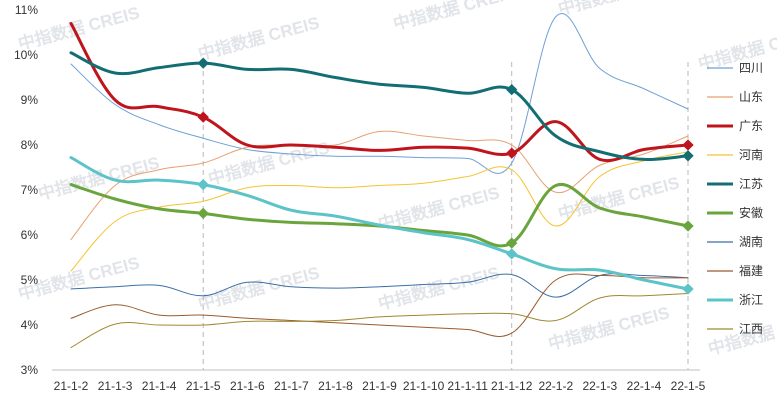 This screenshot has height=401, width=777. Describe the element at coordinates (751, 126) in the screenshot. I see `legend-label: 广东` at that location.